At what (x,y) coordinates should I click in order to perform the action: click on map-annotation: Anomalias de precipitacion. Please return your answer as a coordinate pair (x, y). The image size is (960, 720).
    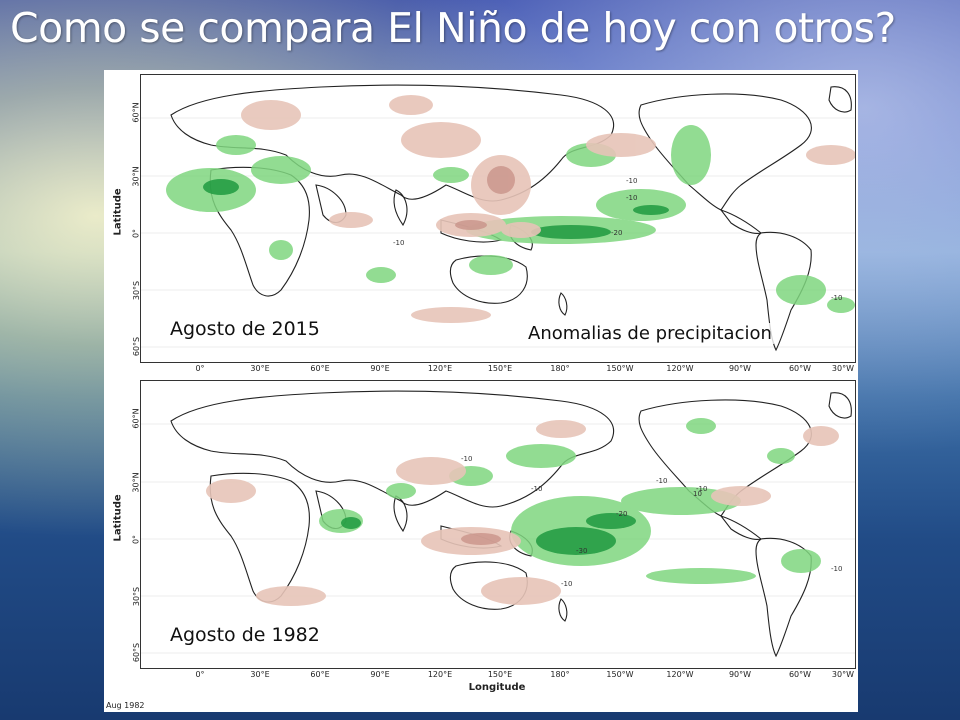
    Looking at the image, I should click on (650, 333).